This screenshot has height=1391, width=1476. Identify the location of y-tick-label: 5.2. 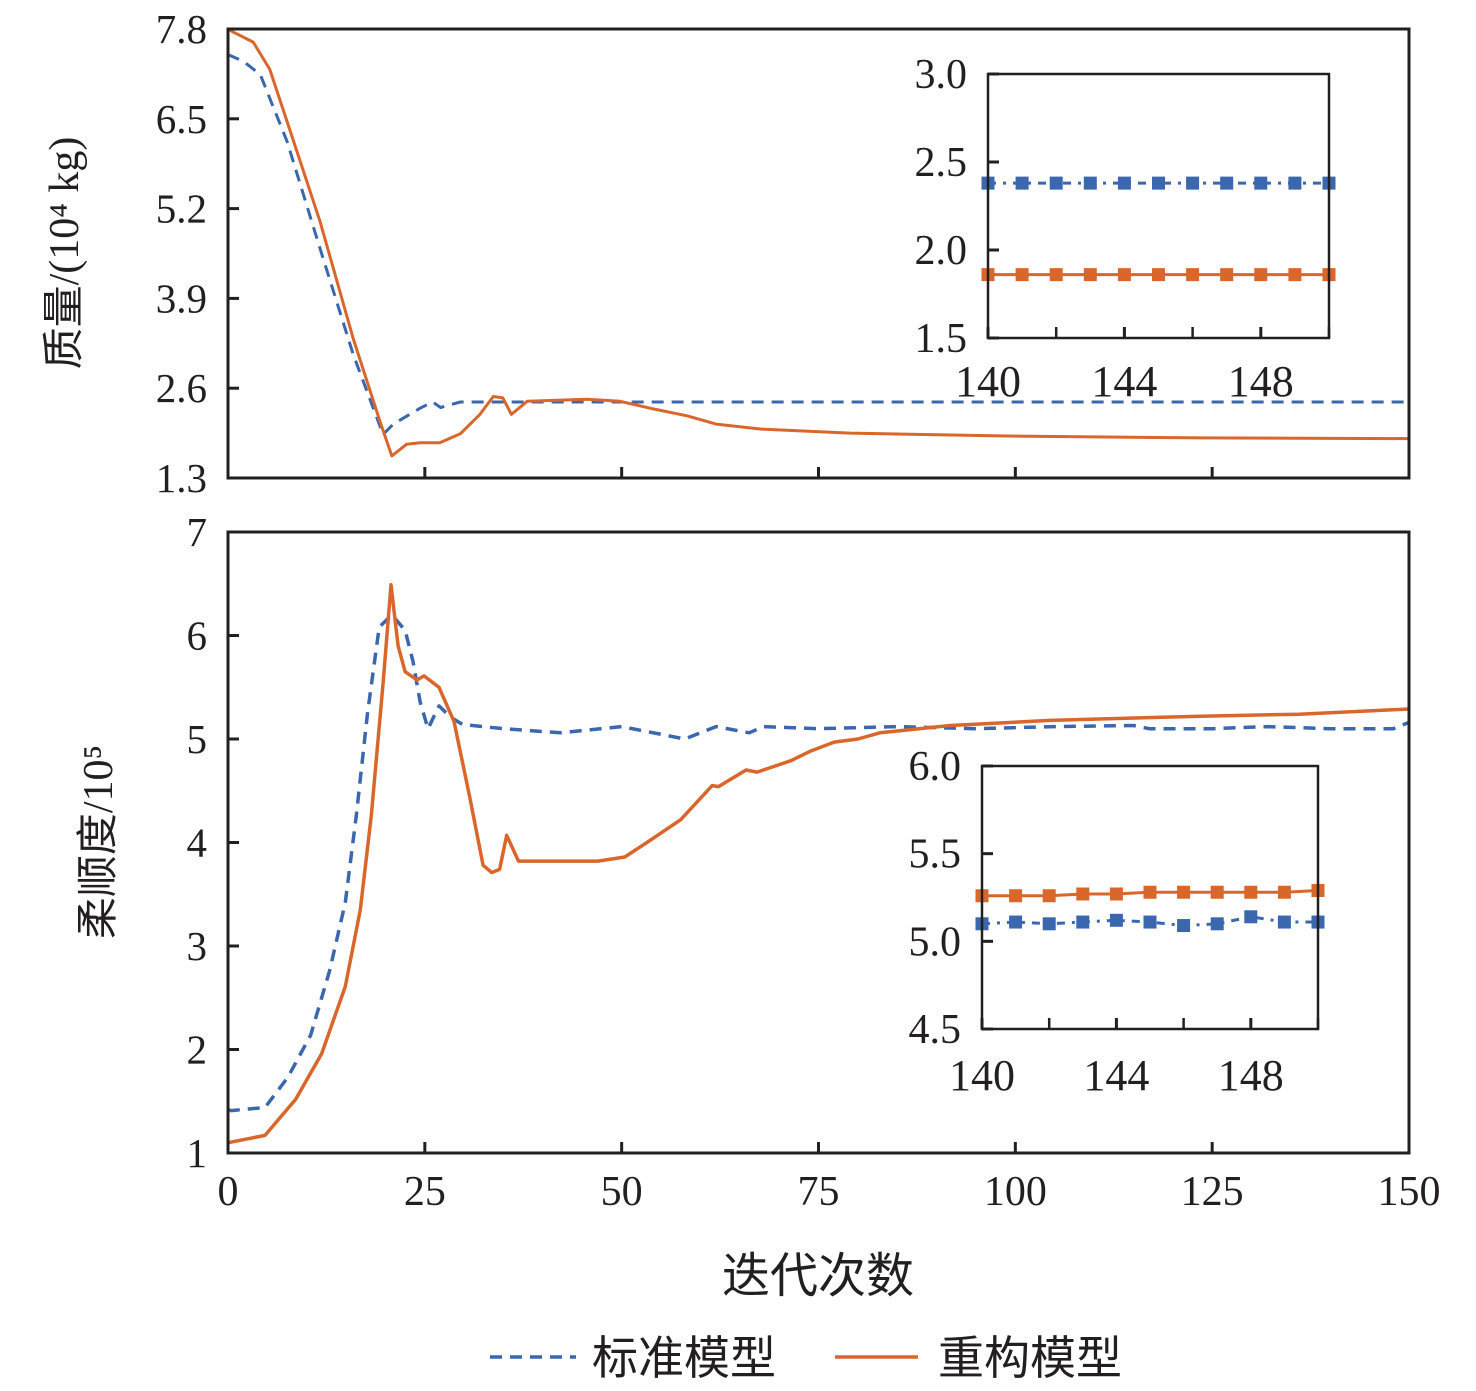
(181, 209).